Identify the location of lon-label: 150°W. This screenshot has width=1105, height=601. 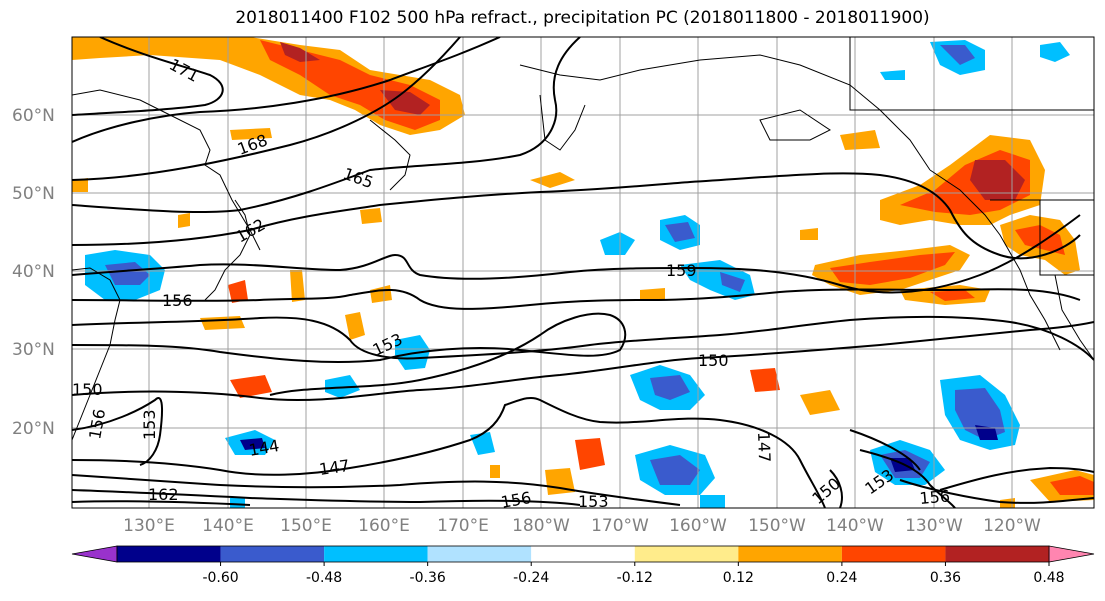
(777, 526).